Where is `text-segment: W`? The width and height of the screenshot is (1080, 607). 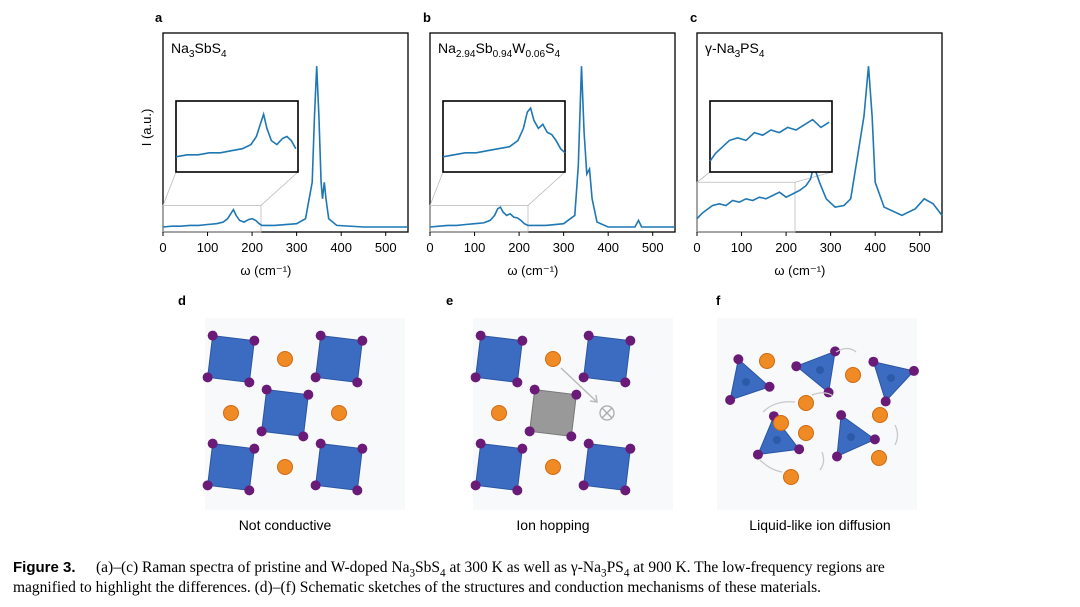
text-segment: W is located at coordinates (519, 48).